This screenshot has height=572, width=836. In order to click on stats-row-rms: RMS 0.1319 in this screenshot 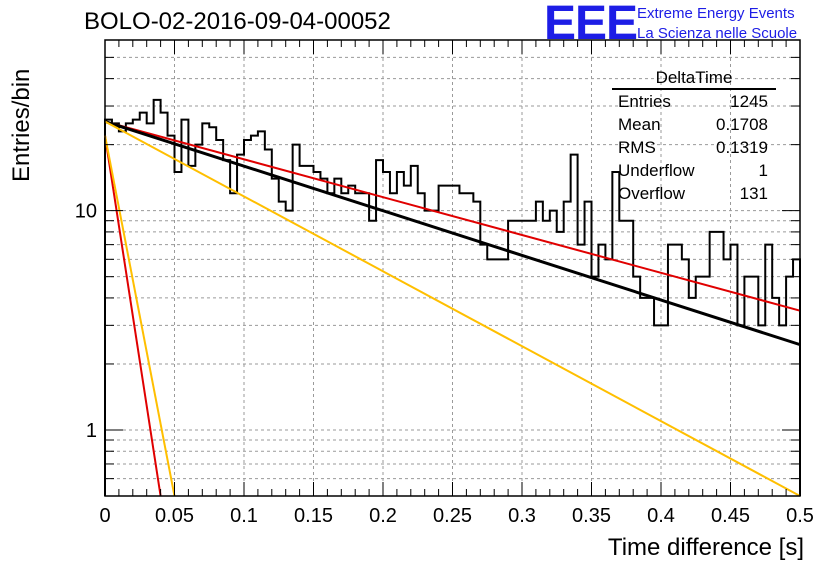, I will do `click(694, 147)`.